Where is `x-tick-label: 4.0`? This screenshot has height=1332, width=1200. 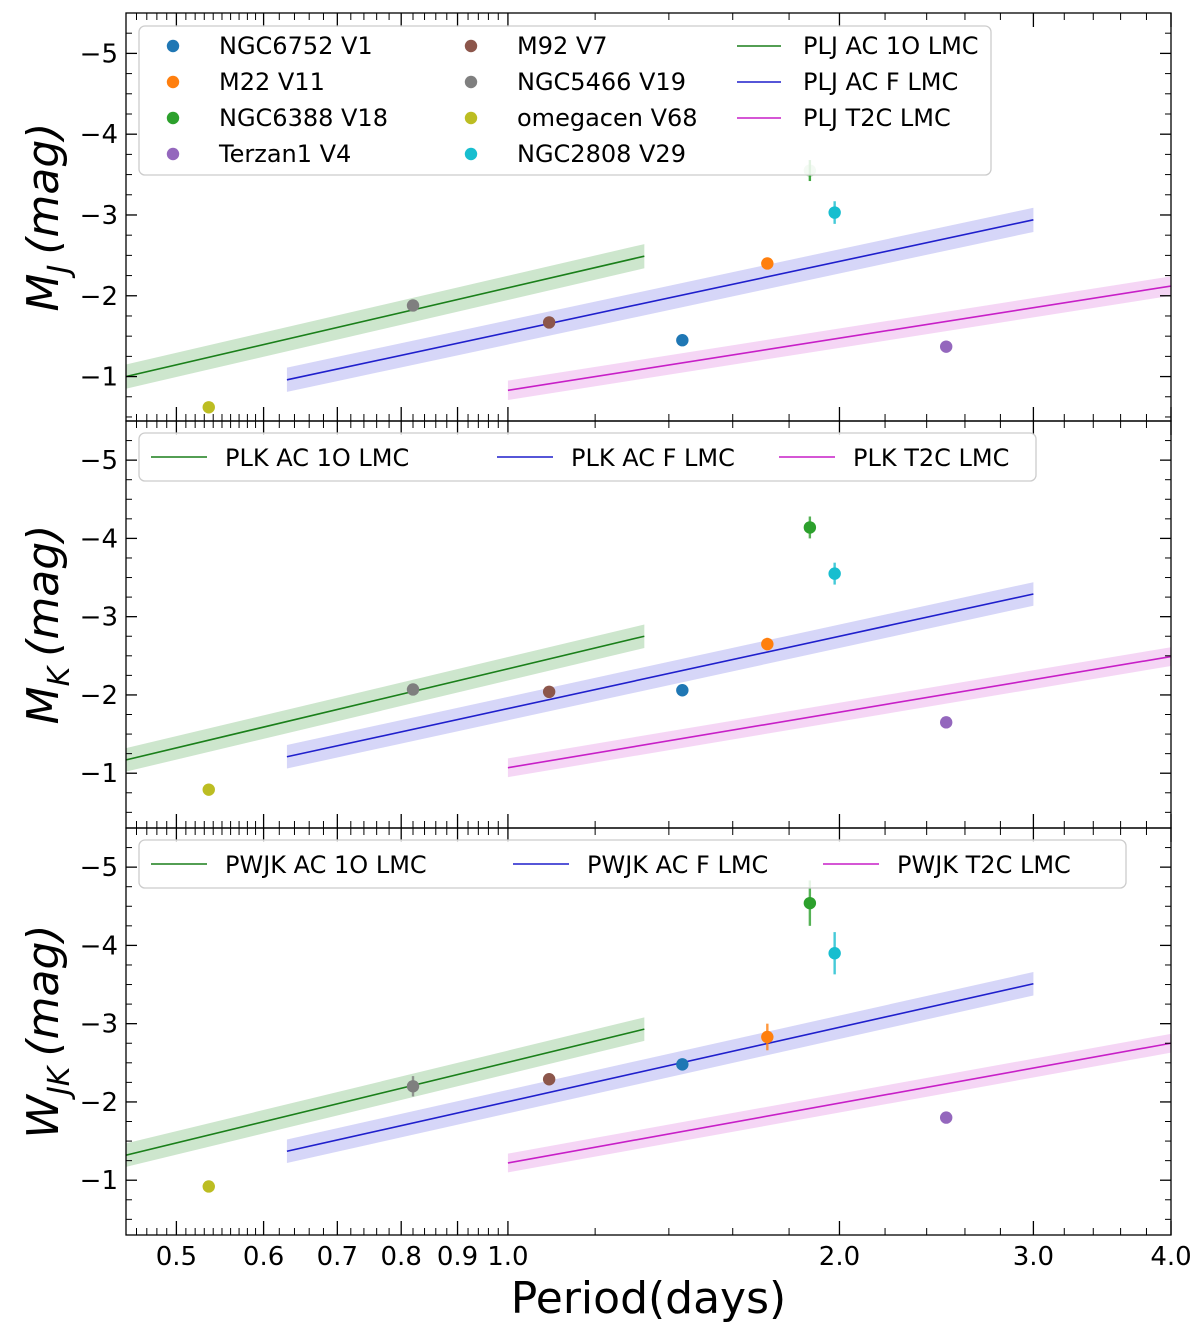 x-tick-label: 4.0 is located at coordinates (1170, 1257).